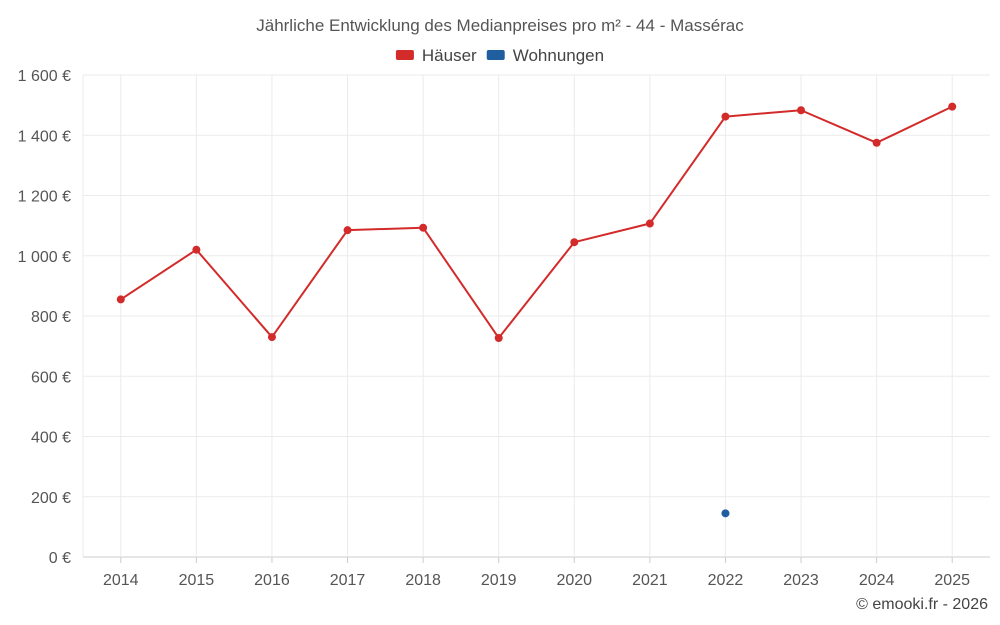 This screenshot has width=1000, height=625. What do you see at coordinates (51, 498) in the screenshot?
I see `y-tick-label: 200 €` at bounding box center [51, 498].